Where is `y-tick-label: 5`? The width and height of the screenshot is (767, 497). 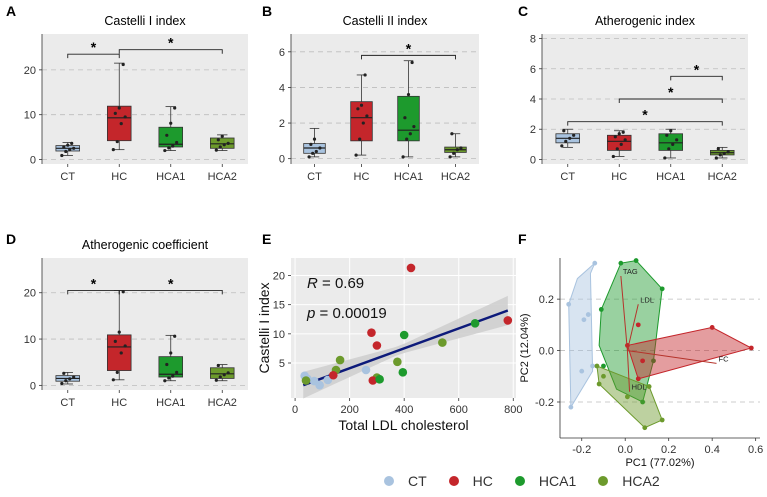 y-tick-label: 5 is located at coordinates (282, 364).